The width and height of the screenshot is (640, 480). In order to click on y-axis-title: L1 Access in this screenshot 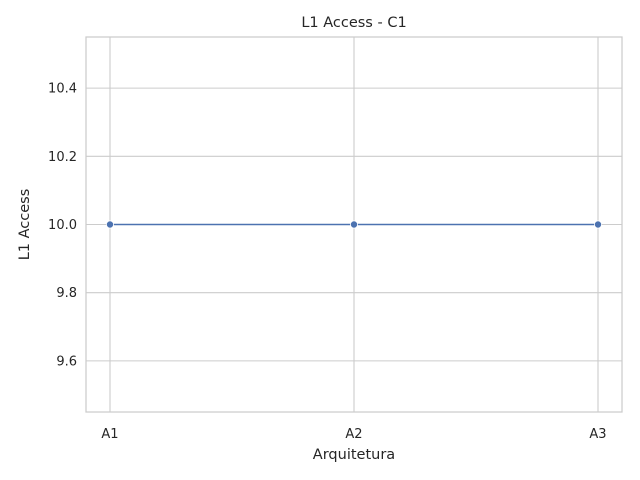, I will do `click(25, 225)`.